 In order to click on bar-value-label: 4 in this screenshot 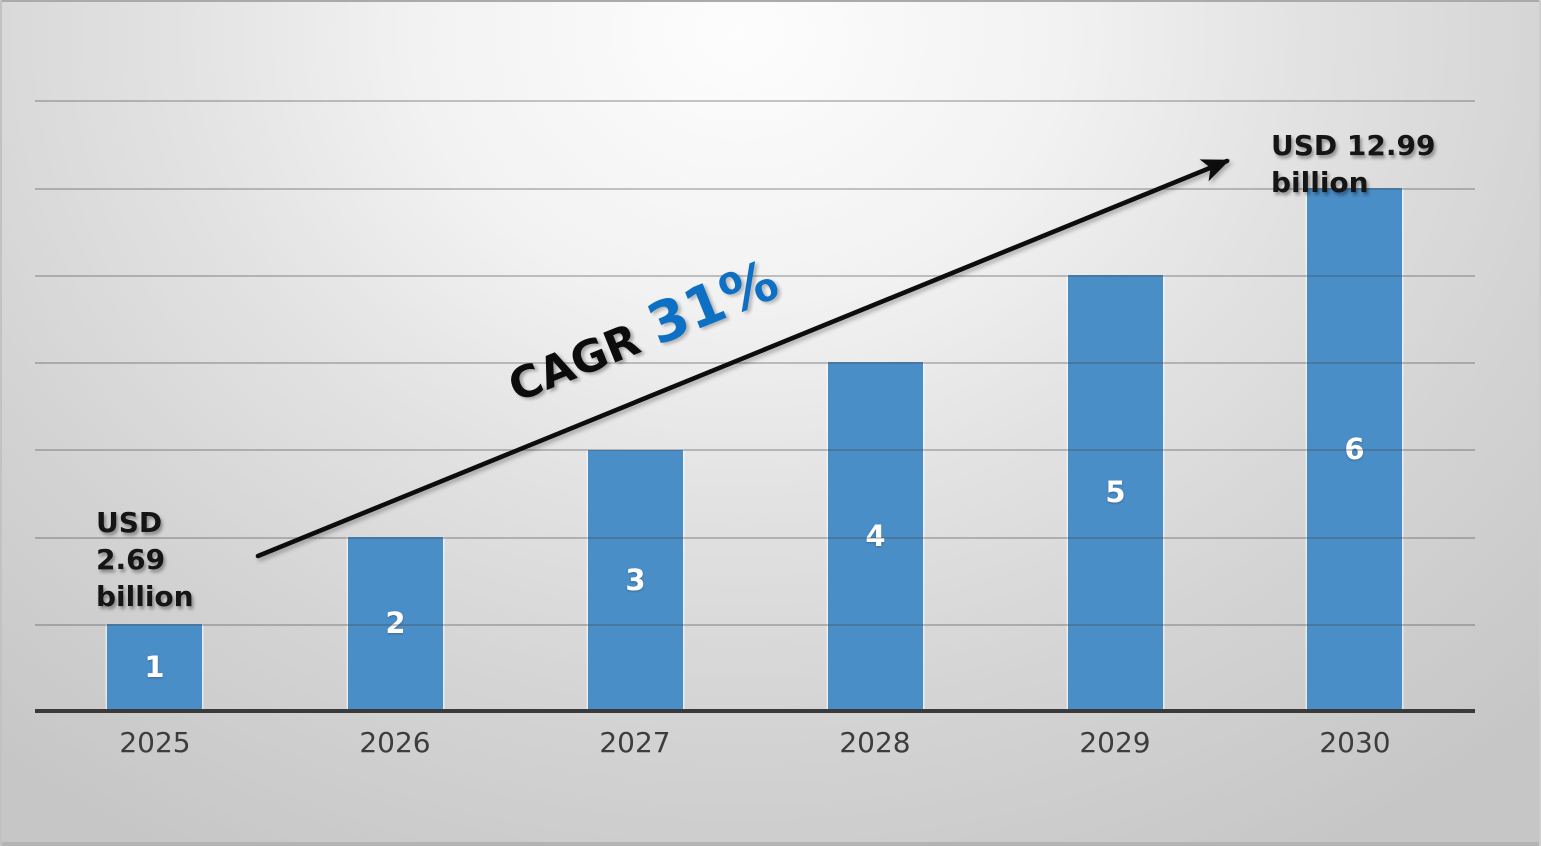, I will do `click(875, 535)`.